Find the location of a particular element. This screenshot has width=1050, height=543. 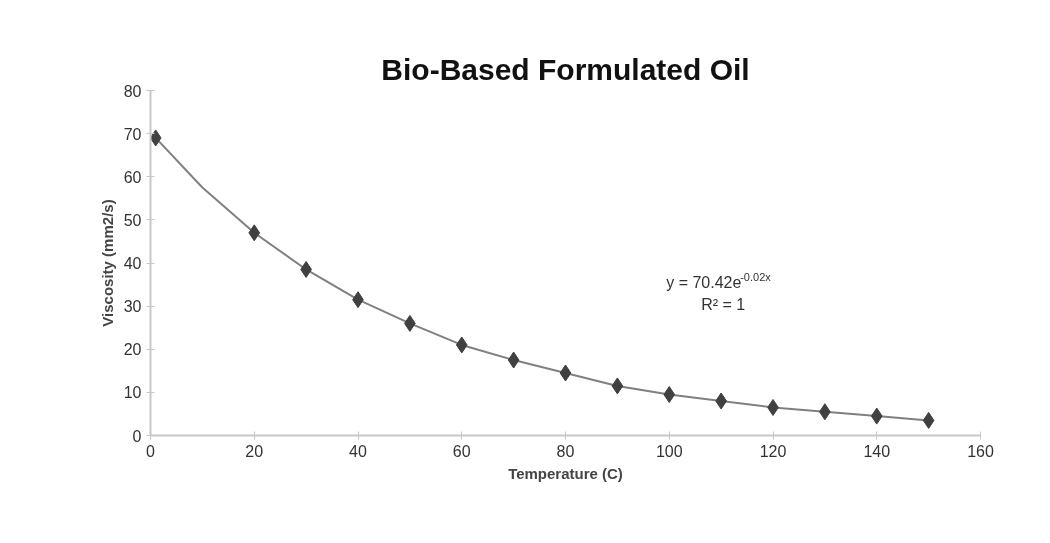

x-tick-label: 40 is located at coordinates (358, 451).